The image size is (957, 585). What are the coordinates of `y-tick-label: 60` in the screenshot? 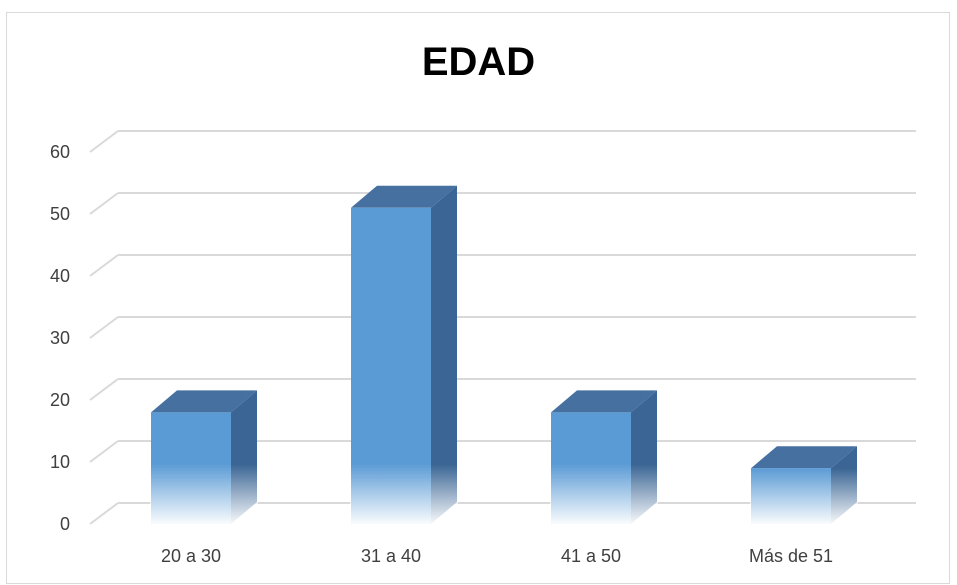 It's located at (60, 152).